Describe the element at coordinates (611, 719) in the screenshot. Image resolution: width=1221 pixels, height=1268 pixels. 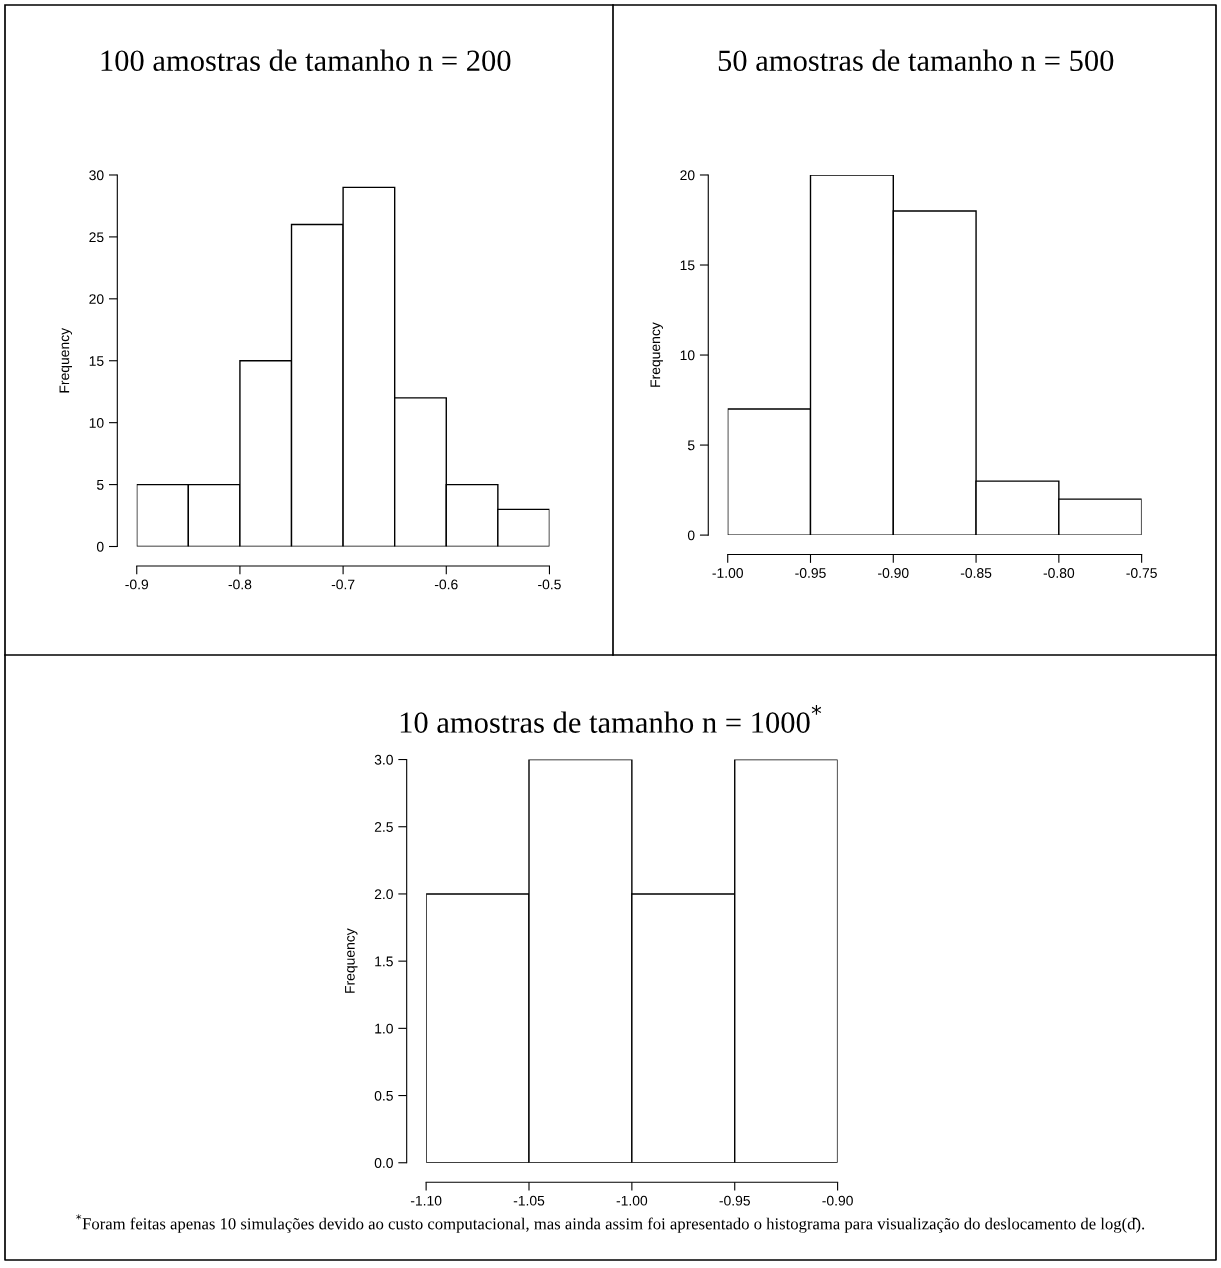
I see `chart-title: 10 amostras de tamanho n = 1000$^{*}$` at that location.